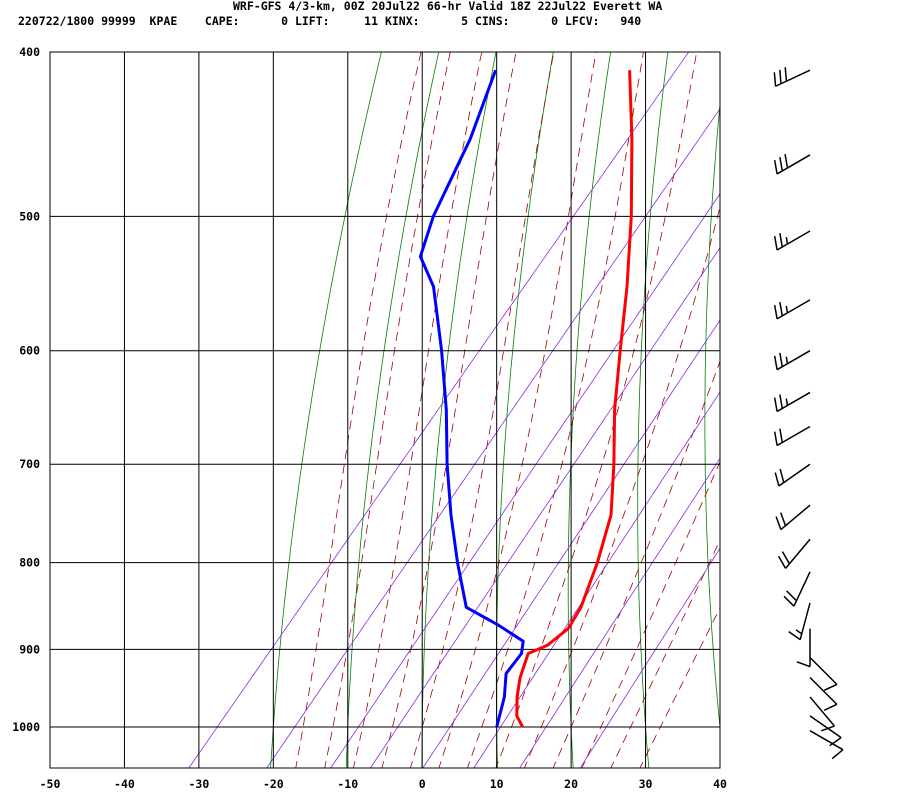 The height and width of the screenshot is (800, 900). I want to click on pressure-tick-label: 500, so click(29, 216).